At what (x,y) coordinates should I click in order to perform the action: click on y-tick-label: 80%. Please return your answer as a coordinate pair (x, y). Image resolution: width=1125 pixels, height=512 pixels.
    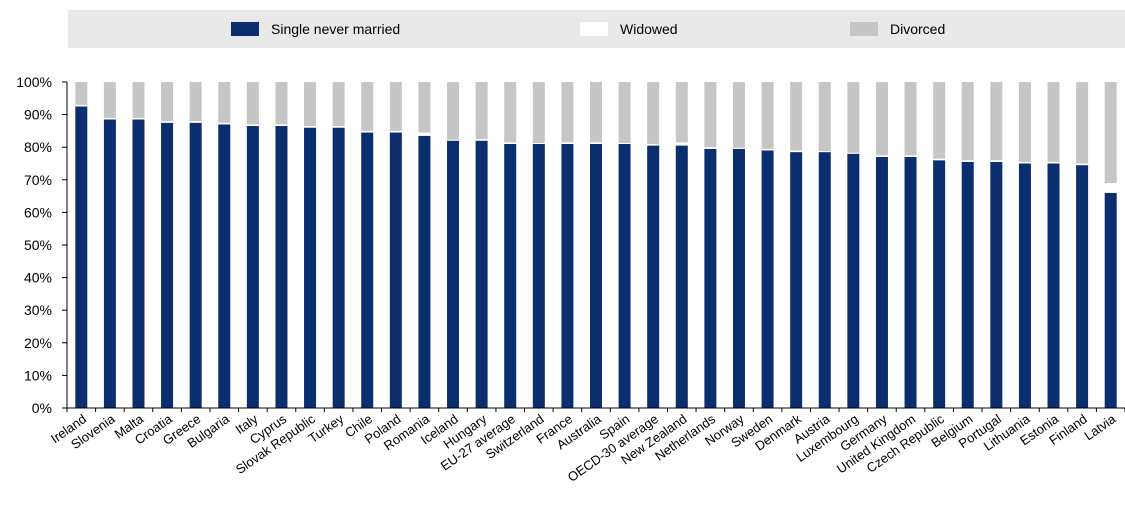
    Looking at the image, I should click on (38, 147).